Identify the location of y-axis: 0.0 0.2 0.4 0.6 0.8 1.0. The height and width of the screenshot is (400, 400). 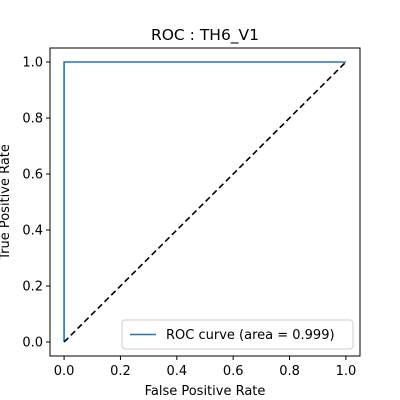
(36, 203).